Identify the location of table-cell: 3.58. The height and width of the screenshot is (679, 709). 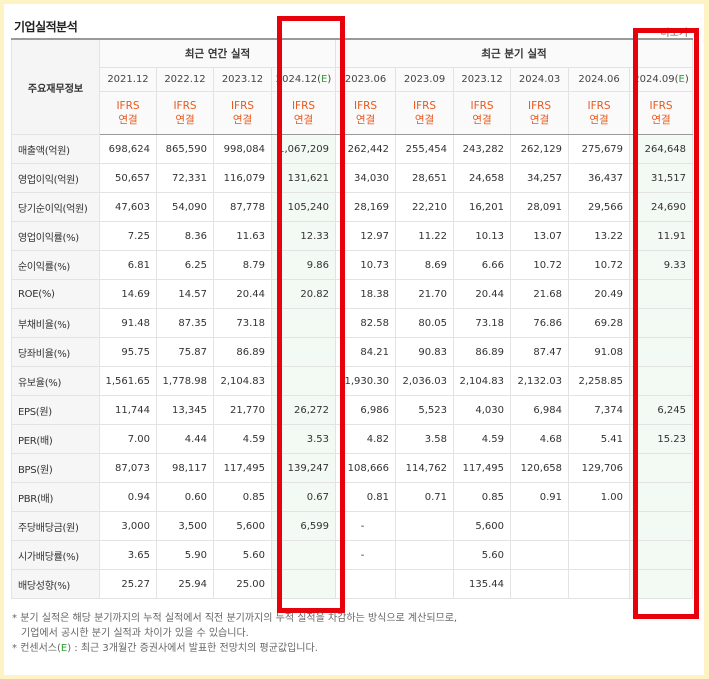
(425, 439).